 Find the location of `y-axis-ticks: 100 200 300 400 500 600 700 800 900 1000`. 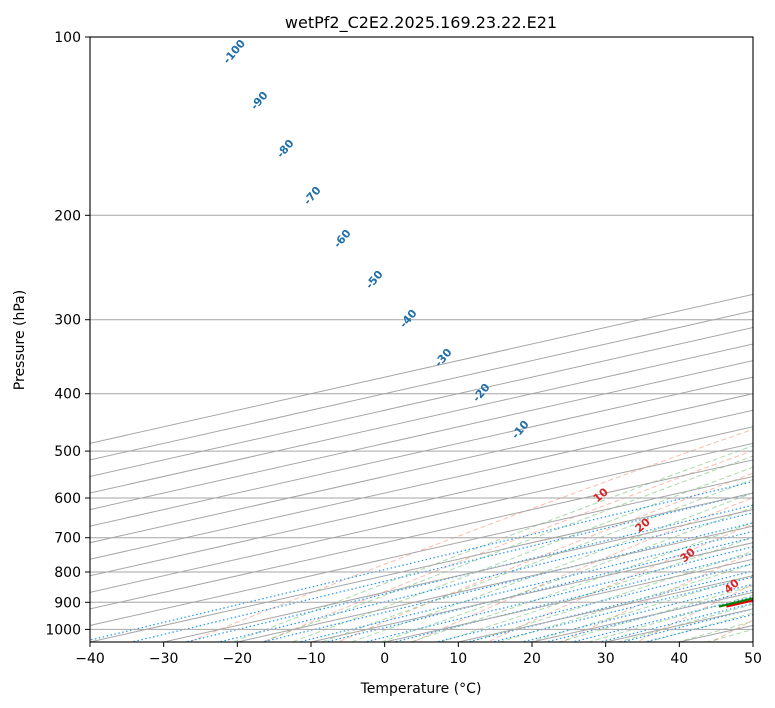

y-axis-ticks: 100 200 300 400 500 600 700 800 900 1000 is located at coordinates (67, 334).